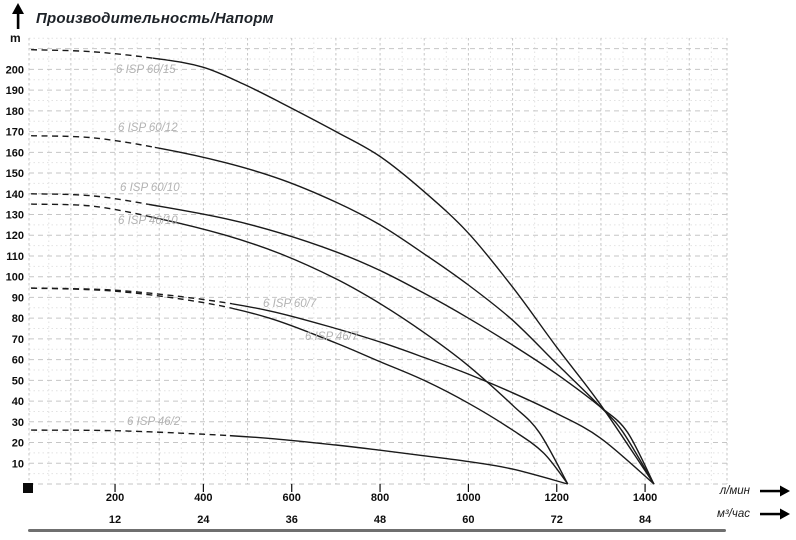  What do you see at coordinates (150, 188) in the screenshot?
I see `curve-label-6-isp-60-10: 6 ISP 60/10` at bounding box center [150, 188].